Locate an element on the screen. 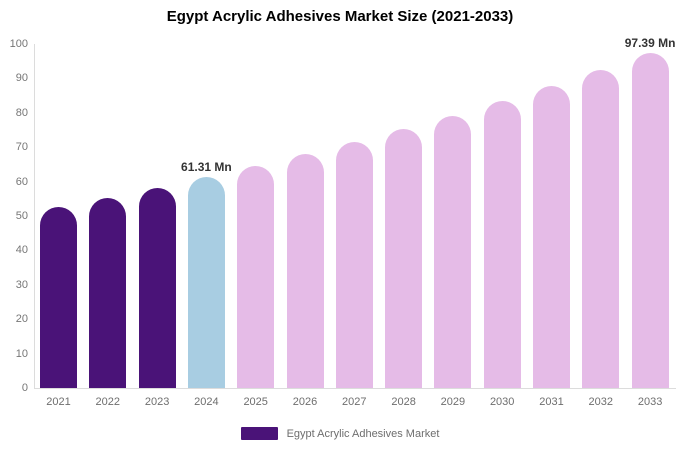 The height and width of the screenshot is (450, 680). y-tick-label-0: 0 is located at coordinates (24, 388).